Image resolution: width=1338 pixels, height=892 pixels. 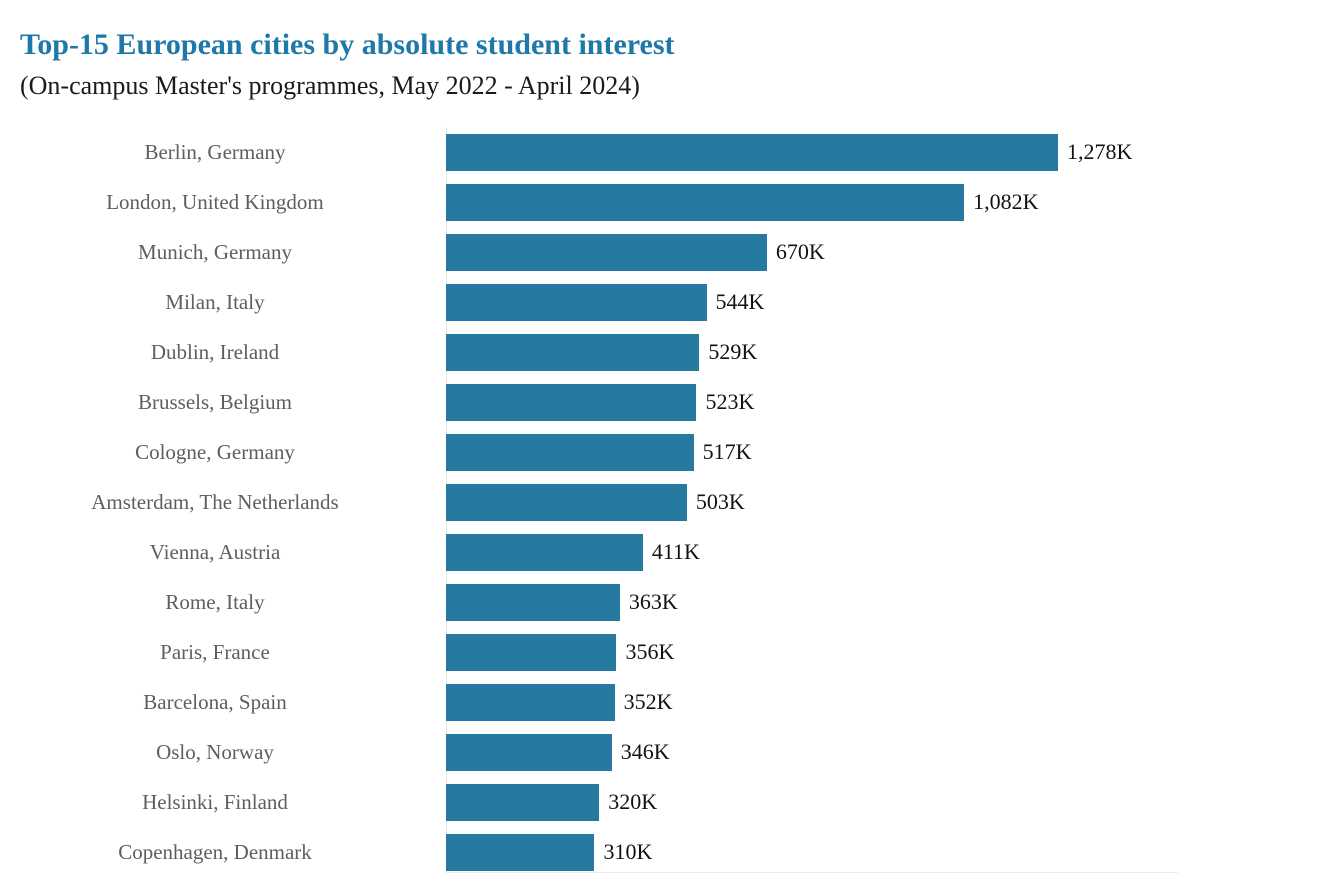 I want to click on category-label: Milan, Italy, so click(x=215, y=301).